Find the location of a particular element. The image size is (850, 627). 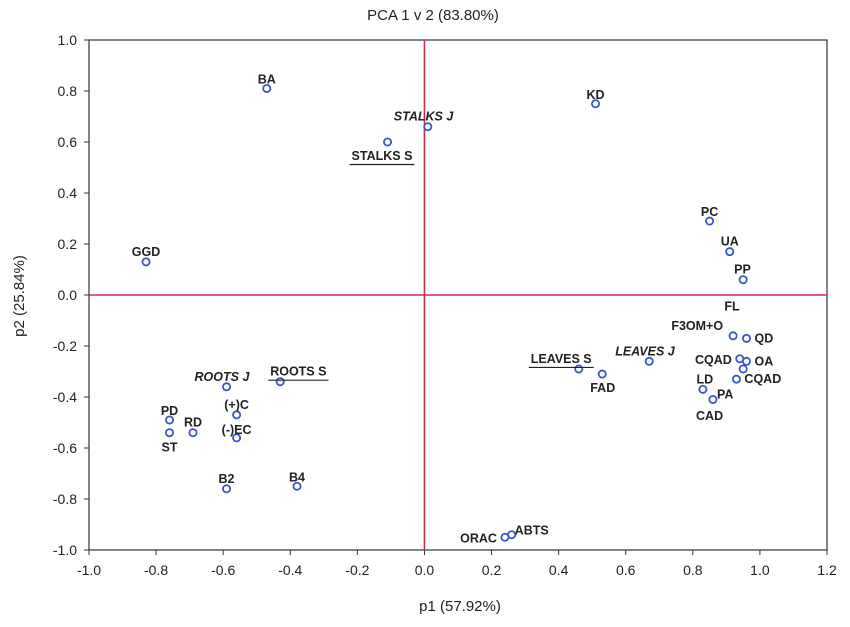

data-point-label: ORAC is located at coordinates (478, 538).